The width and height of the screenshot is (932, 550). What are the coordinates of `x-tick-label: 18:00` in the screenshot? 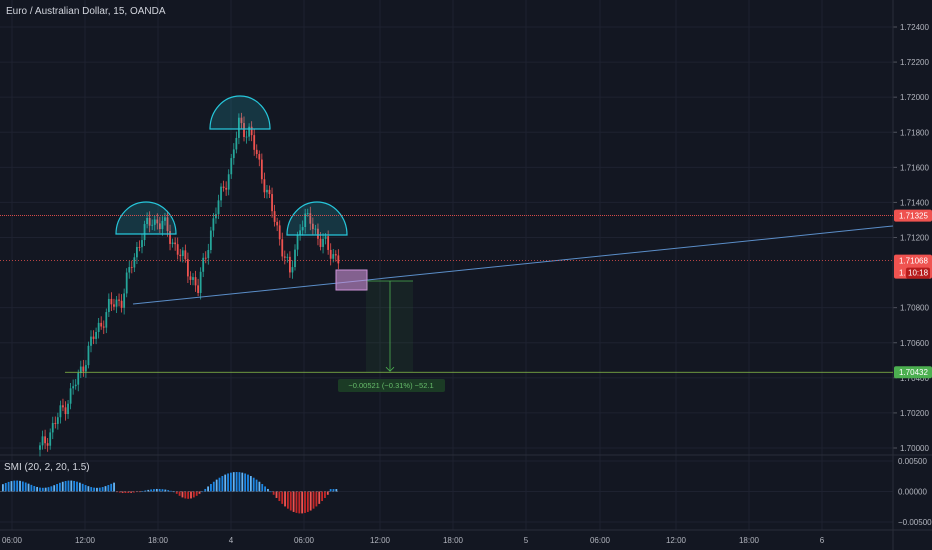 It's located at (453, 540).